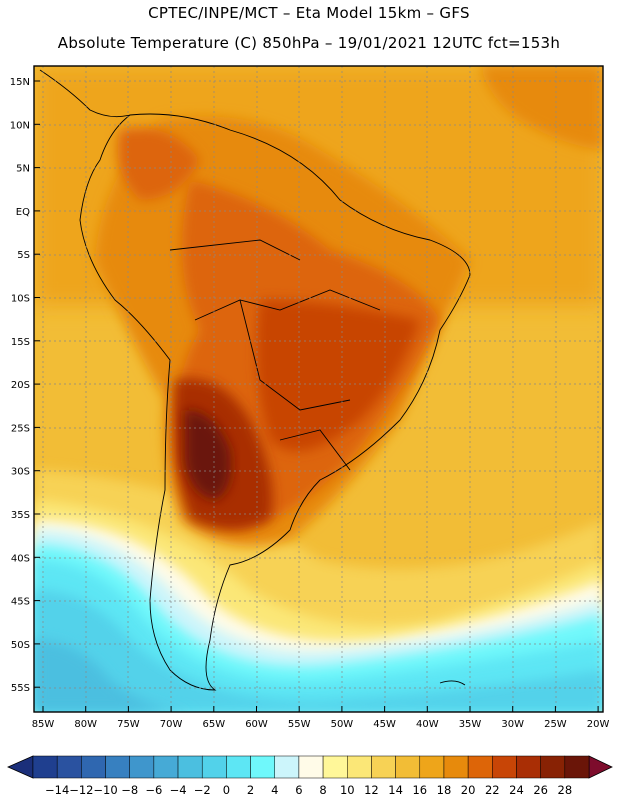  I want to click on lat-tick-label: 30S, so click(20, 472).